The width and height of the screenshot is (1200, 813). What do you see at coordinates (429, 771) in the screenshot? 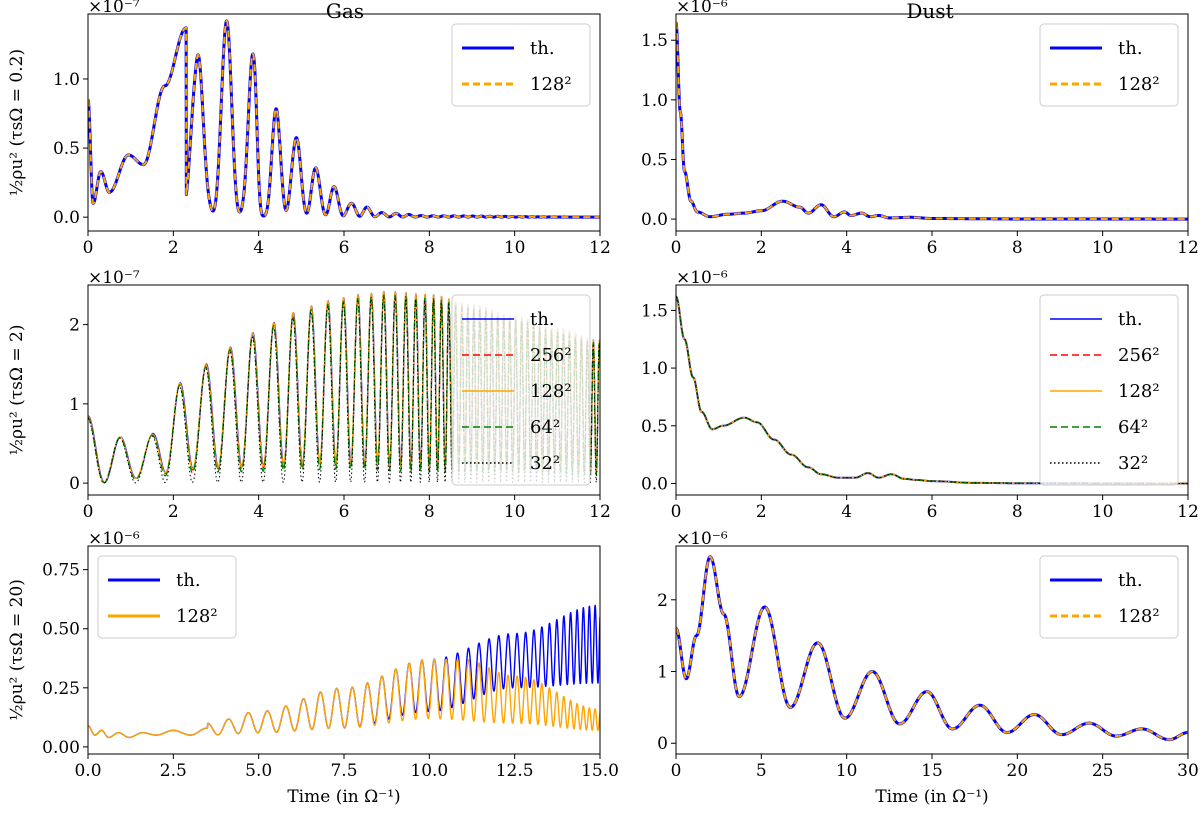
I see `x-tick-label: 10.0` at bounding box center [429, 771].